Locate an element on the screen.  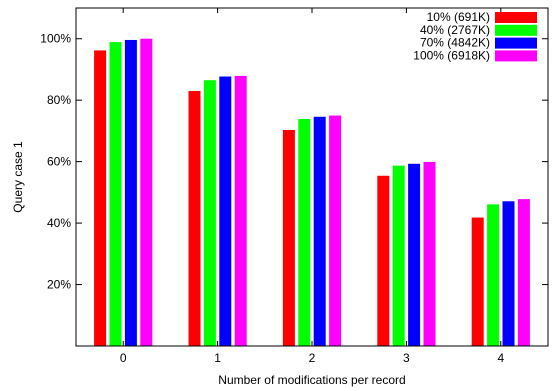
x-tick-label: 4 is located at coordinates (500, 358).